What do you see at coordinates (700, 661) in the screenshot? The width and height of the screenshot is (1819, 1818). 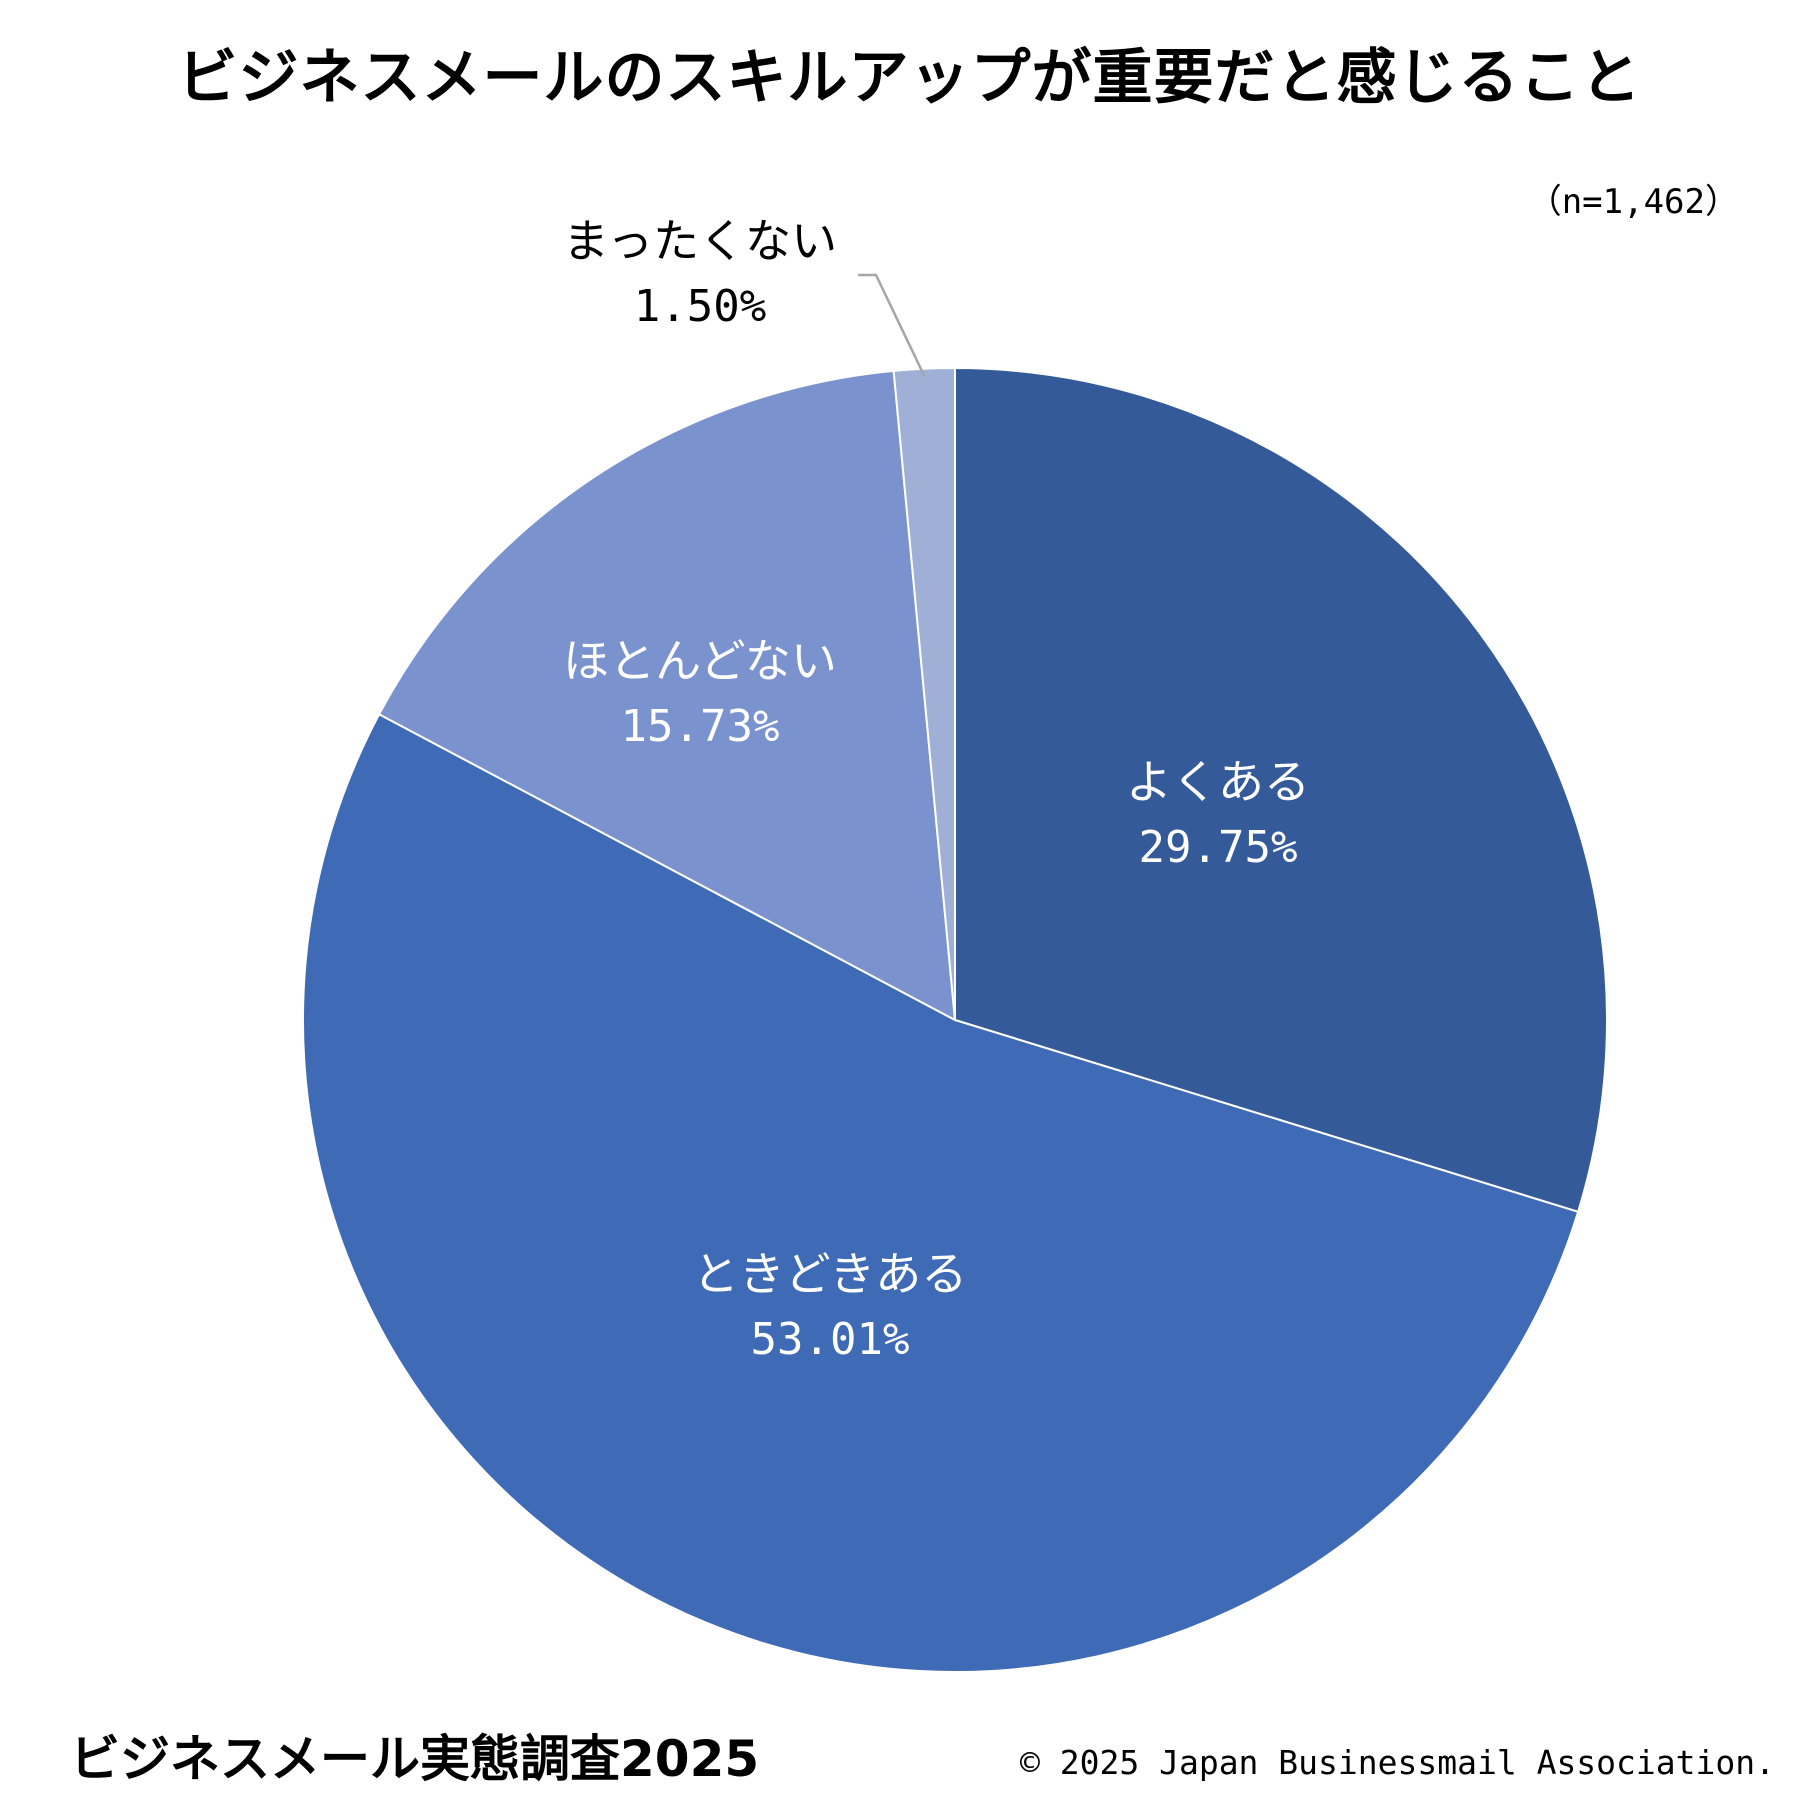 I see `slice-label-rarely: ほとんどない` at bounding box center [700, 661].